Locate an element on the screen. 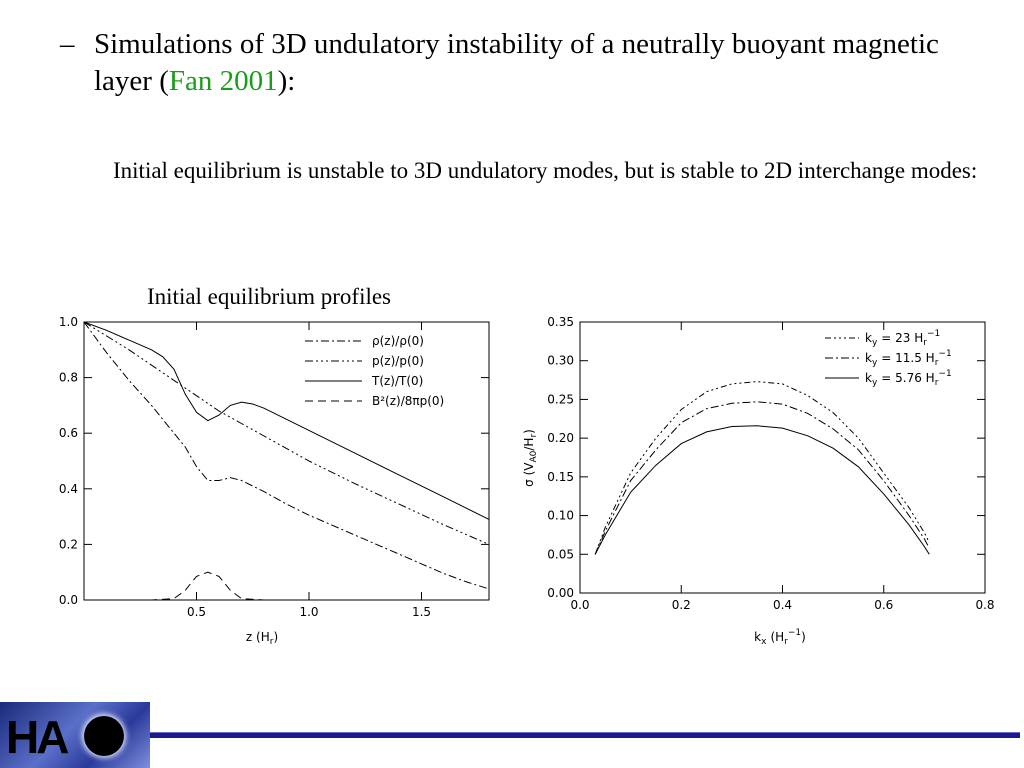  plot-frame is located at coordinates (286, 461).